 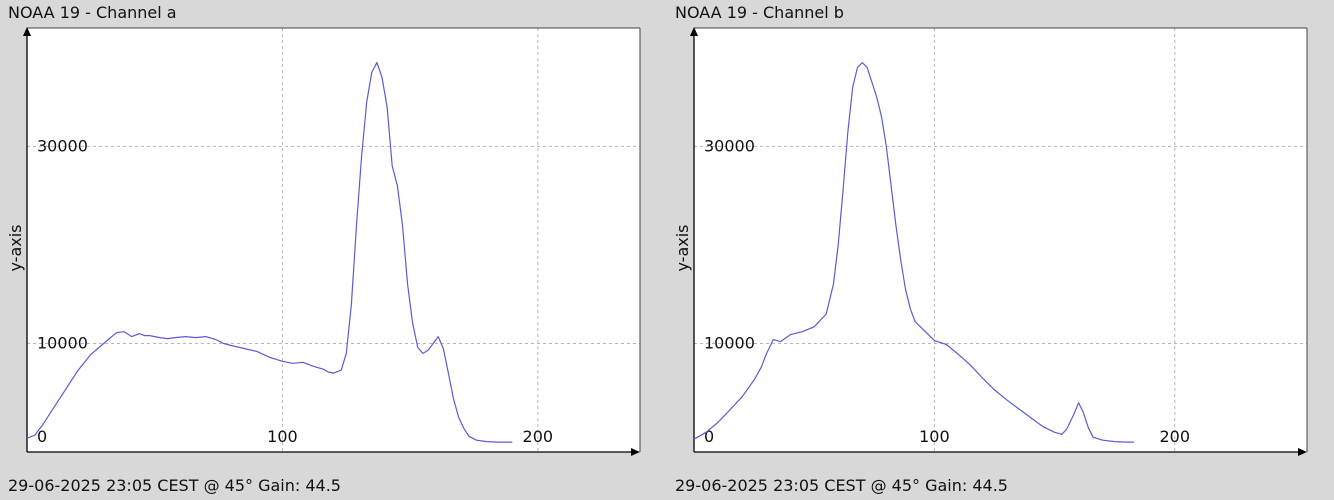 What do you see at coordinates (759, 12) in the screenshot?
I see `chart-title: NOAA 19 - Channel b` at bounding box center [759, 12].